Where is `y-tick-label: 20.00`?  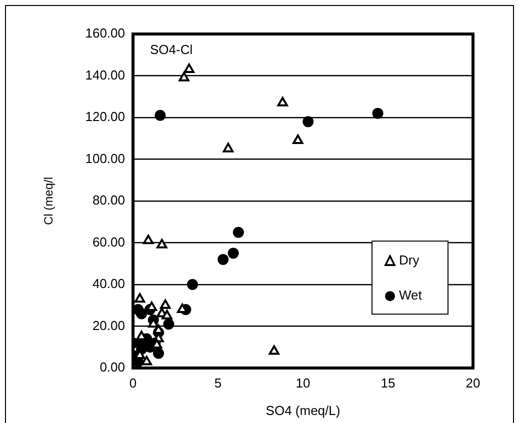 y-tick-label: 20.00 is located at coordinates (108, 325).